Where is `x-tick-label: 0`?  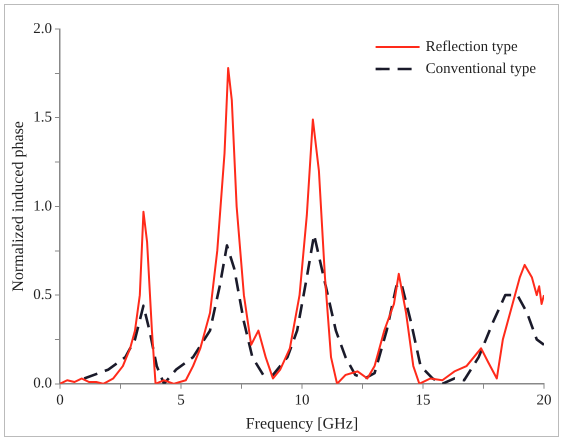 x-tick-label: 0 is located at coordinates (60, 400).